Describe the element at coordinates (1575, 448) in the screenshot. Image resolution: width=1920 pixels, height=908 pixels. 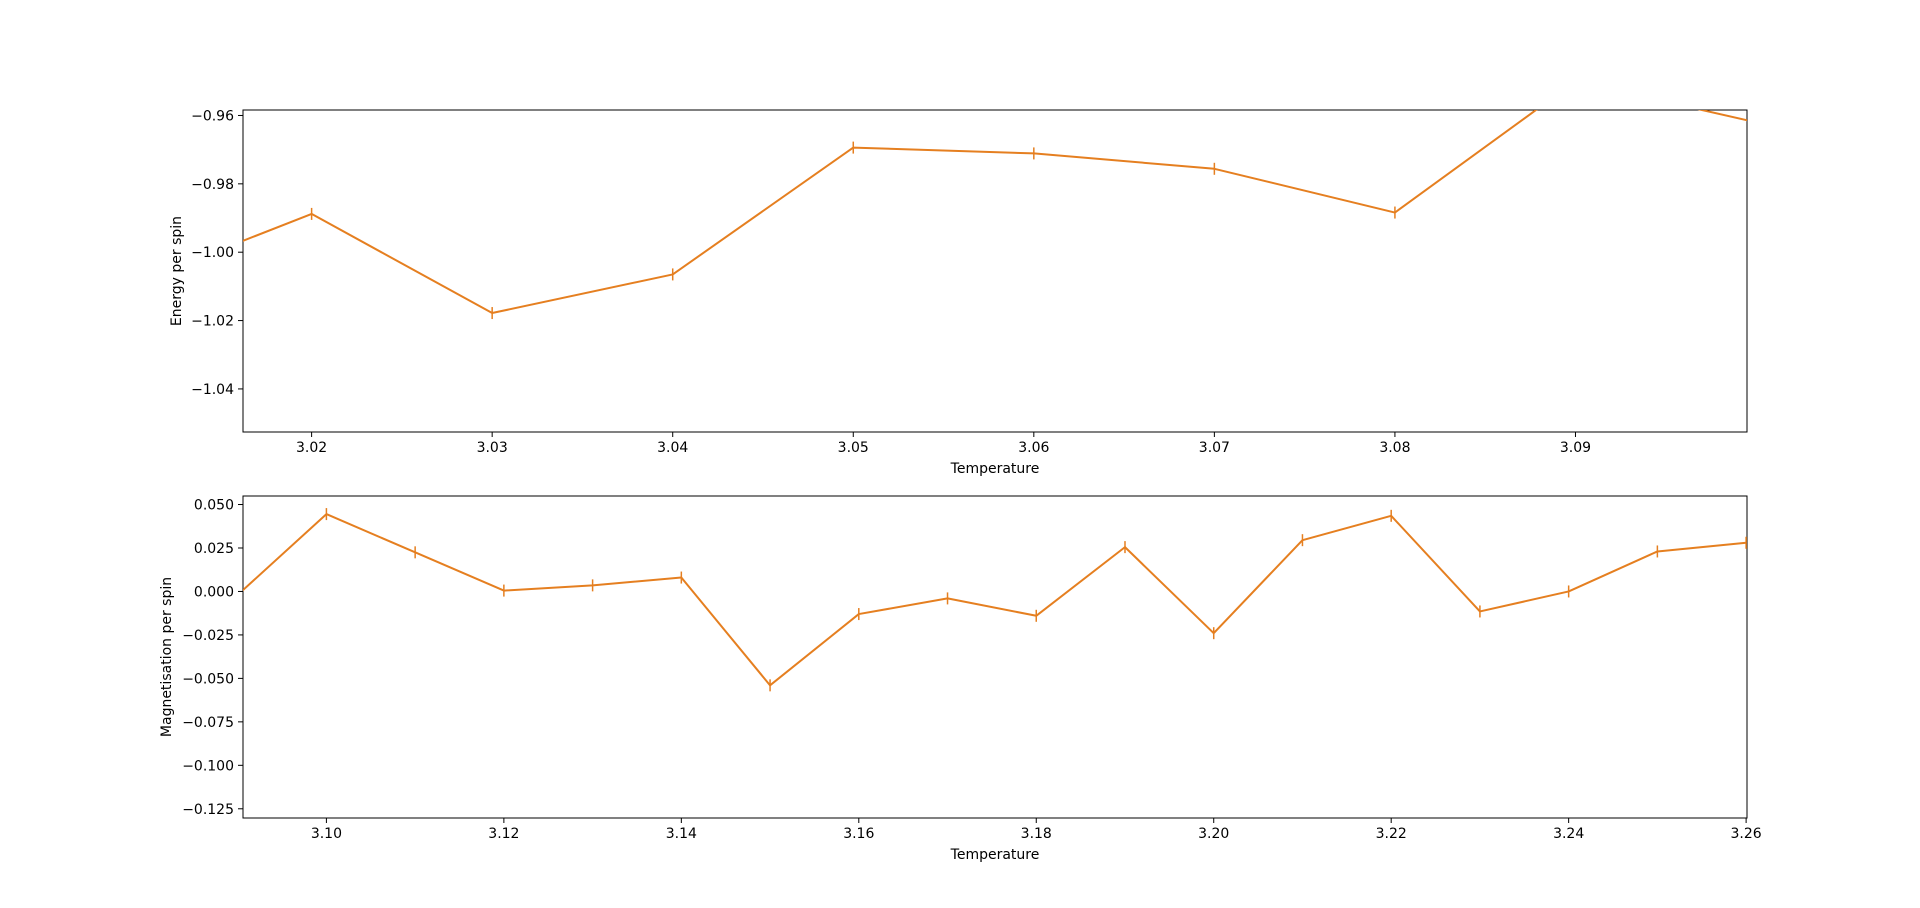
I see `energy-x-tick-label: 3.09` at that location.